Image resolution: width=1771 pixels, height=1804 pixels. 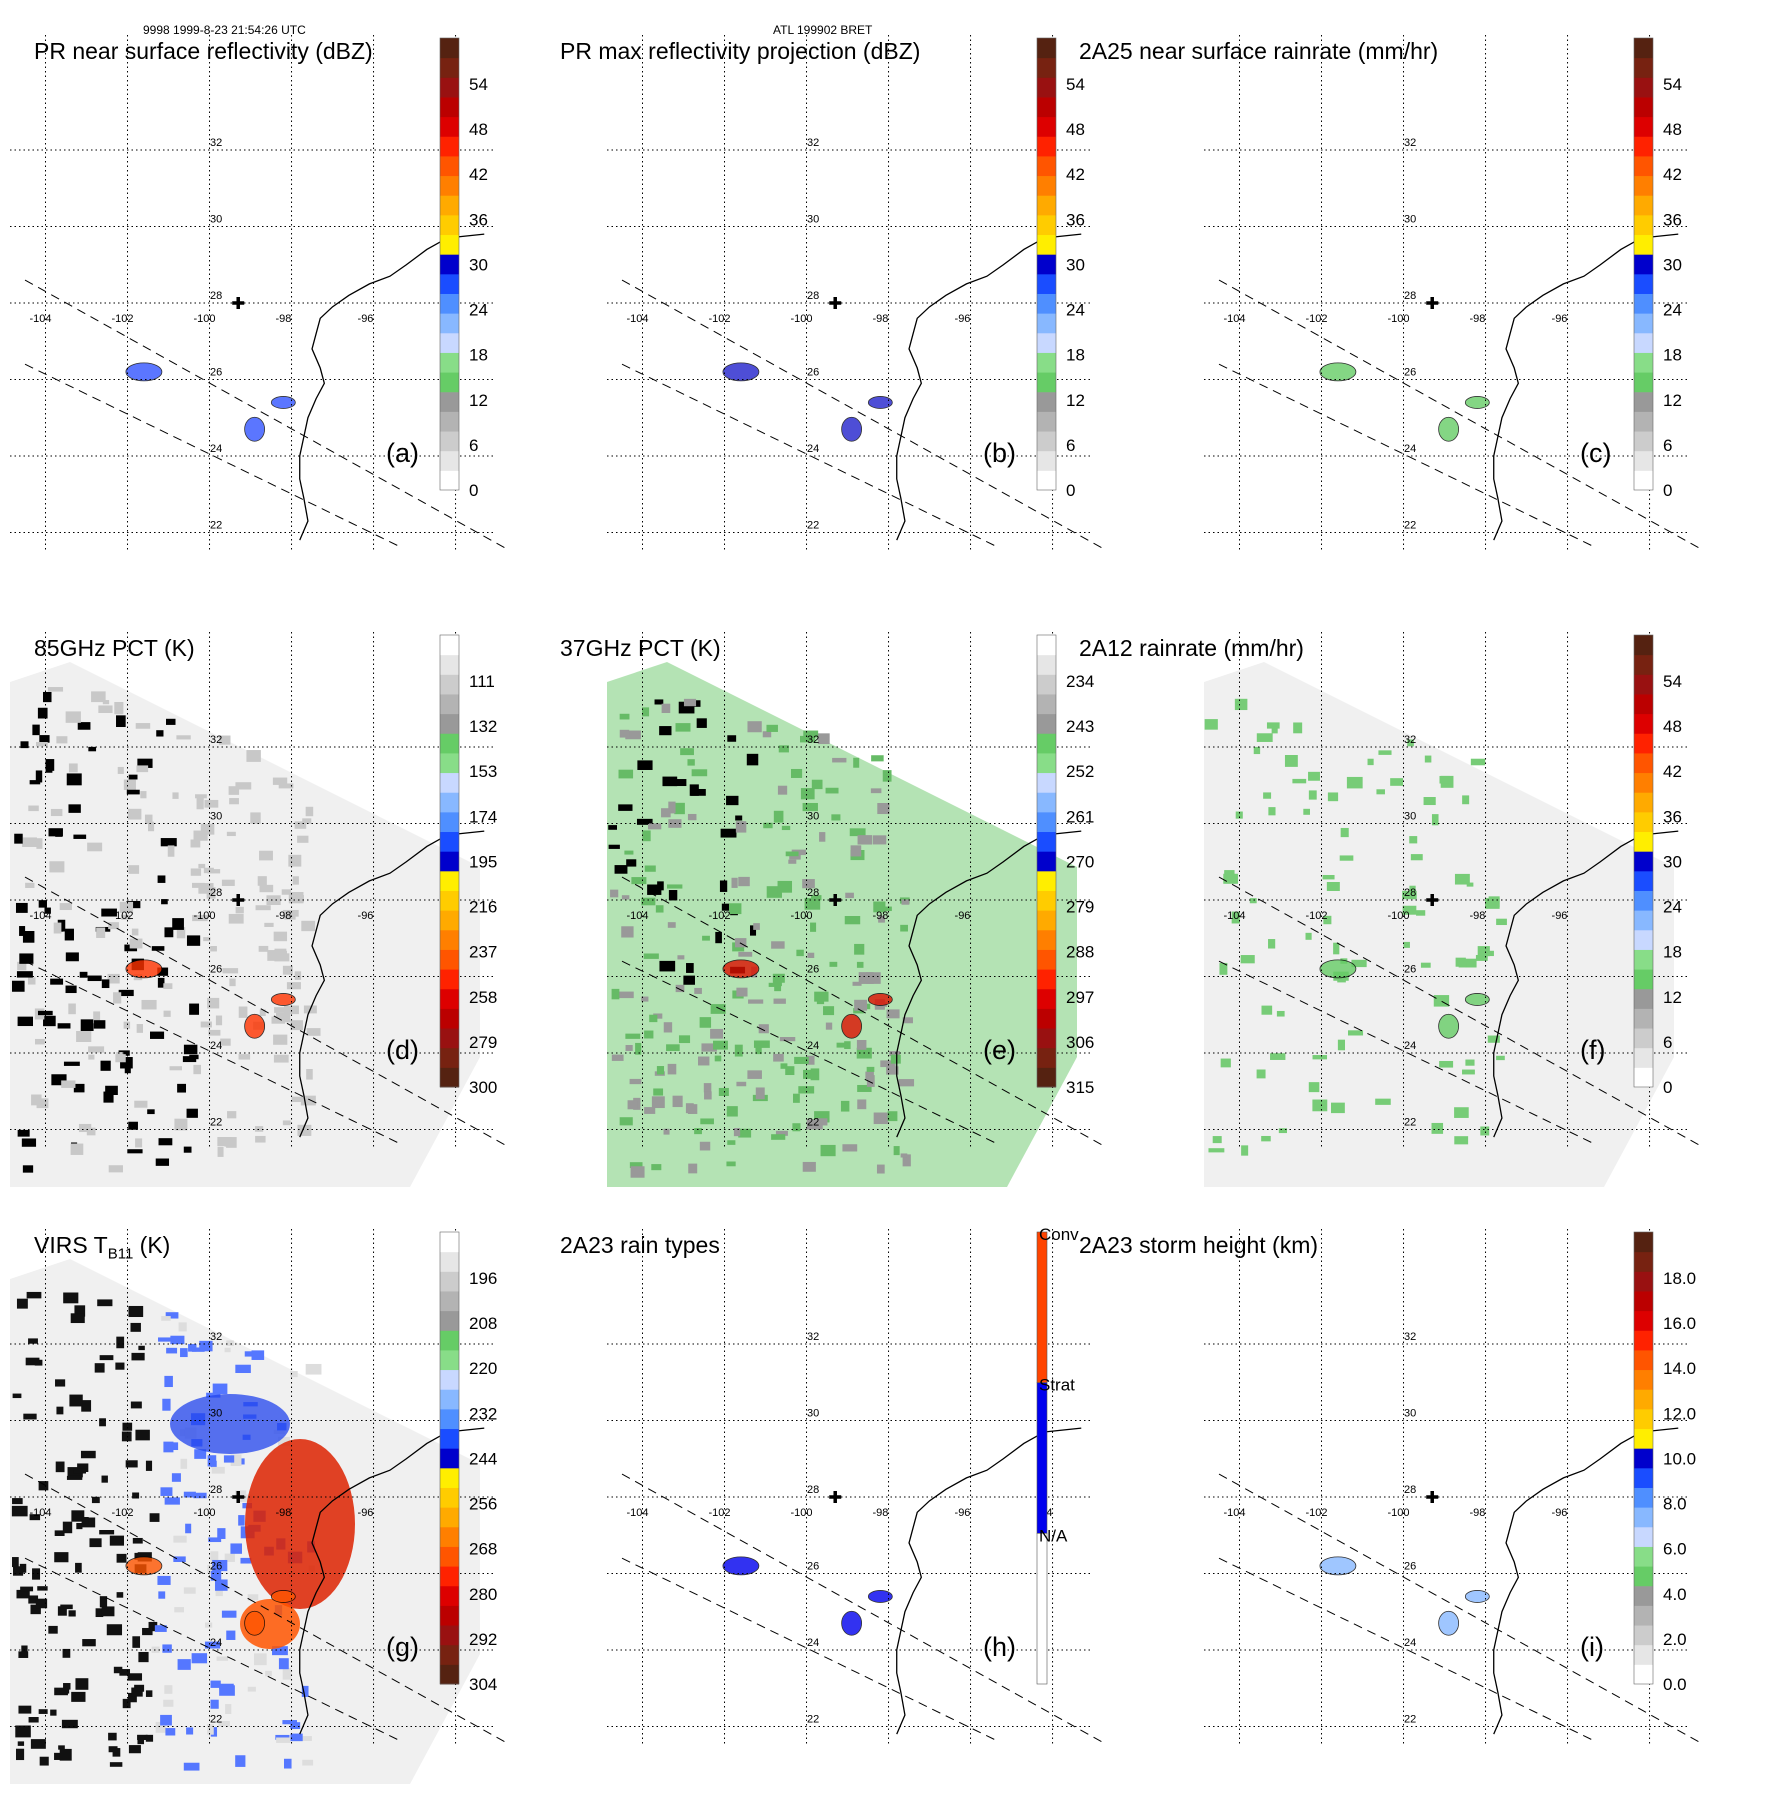 What do you see at coordinates (881, 319) in the screenshot?
I see `longitude-label: -98` at bounding box center [881, 319].